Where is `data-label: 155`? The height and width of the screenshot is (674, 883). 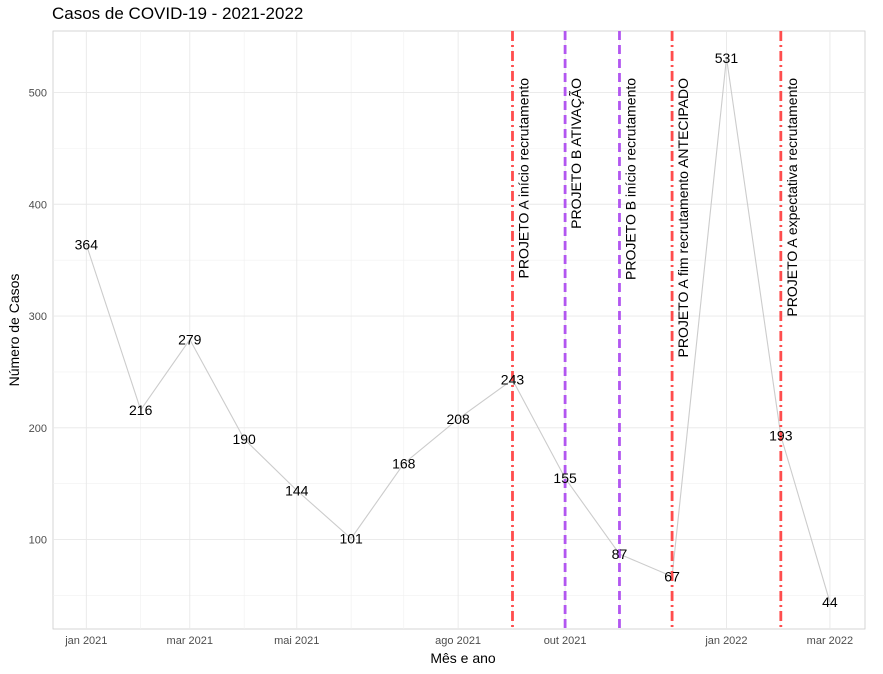
data-label: 155 is located at coordinates (565, 478).